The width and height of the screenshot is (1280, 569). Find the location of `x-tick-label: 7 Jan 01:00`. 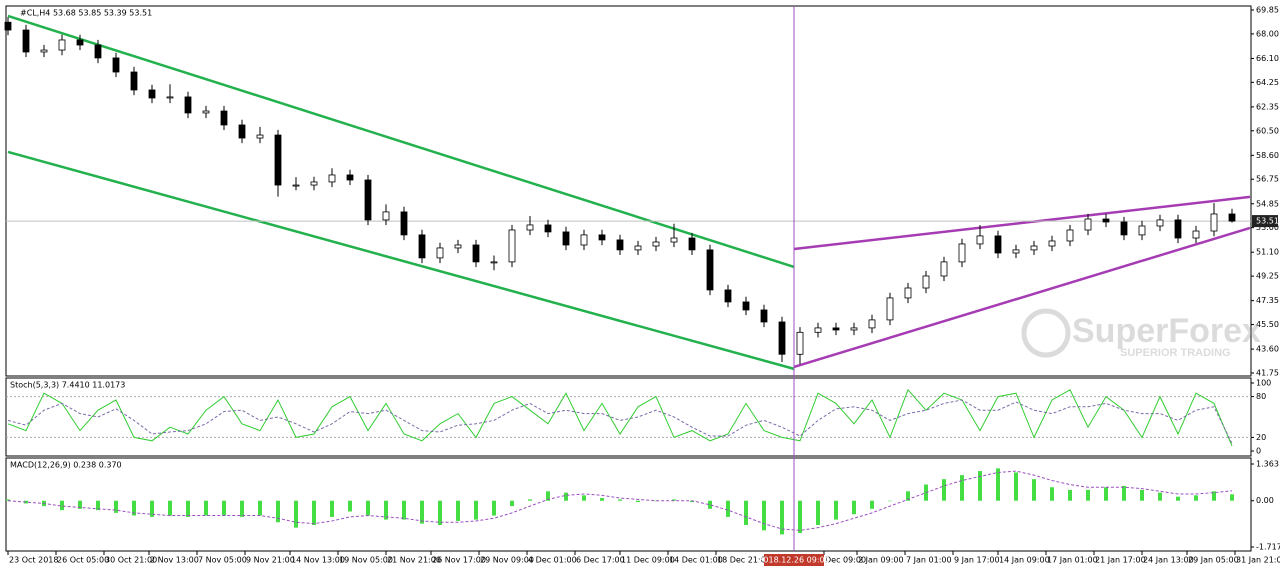

x-tick-label: 7 Jan 01:00 is located at coordinates (929, 560).